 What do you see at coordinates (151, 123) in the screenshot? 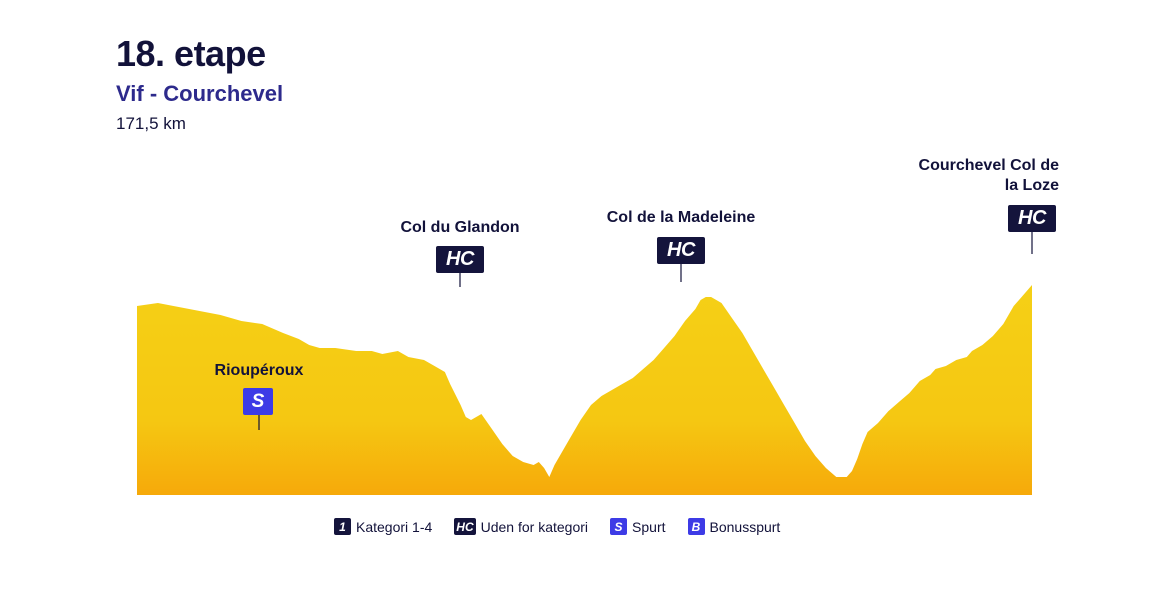
I see `stage-distance: 171,5 km` at bounding box center [151, 123].